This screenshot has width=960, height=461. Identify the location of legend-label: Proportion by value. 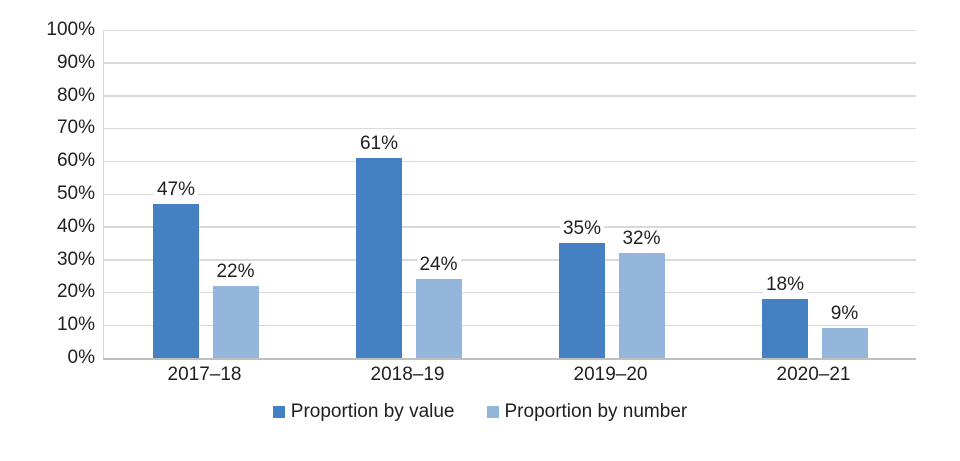
(372, 411).